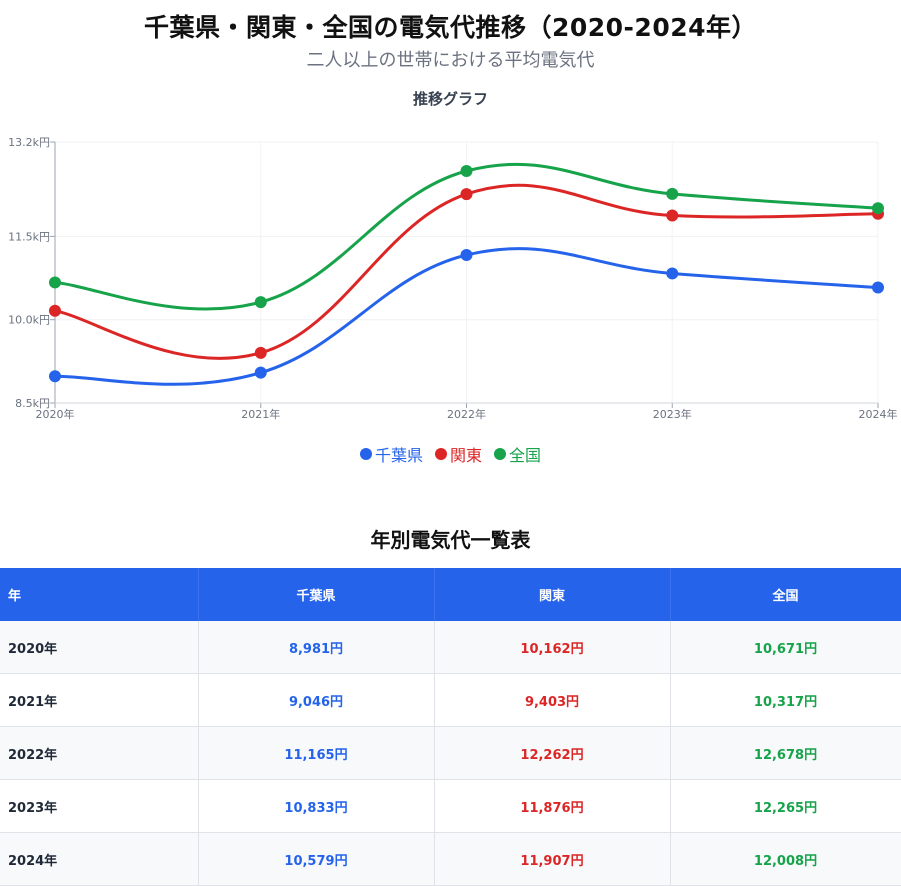  Describe the element at coordinates (316, 700) in the screenshot. I see `cell-chiba: 9,046円` at that location.